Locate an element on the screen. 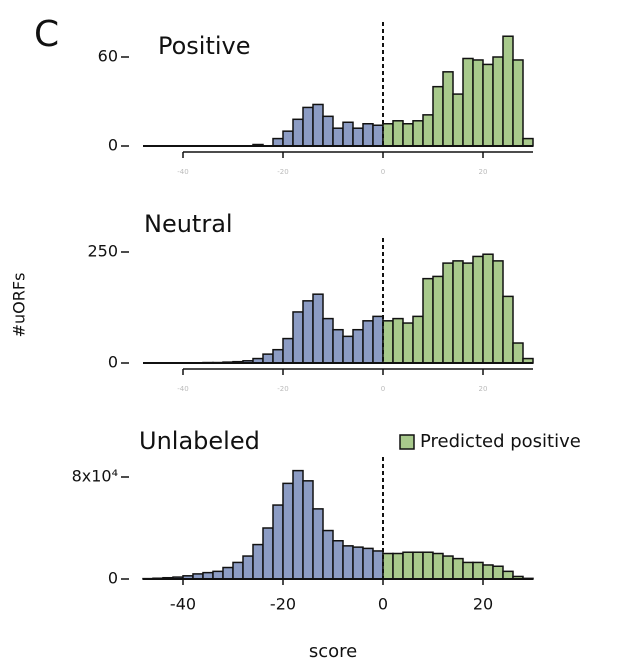 Image resolution: width=619 pixels, height=660 pixels. y-axis-label: #uORFs is located at coordinates (19, 305).